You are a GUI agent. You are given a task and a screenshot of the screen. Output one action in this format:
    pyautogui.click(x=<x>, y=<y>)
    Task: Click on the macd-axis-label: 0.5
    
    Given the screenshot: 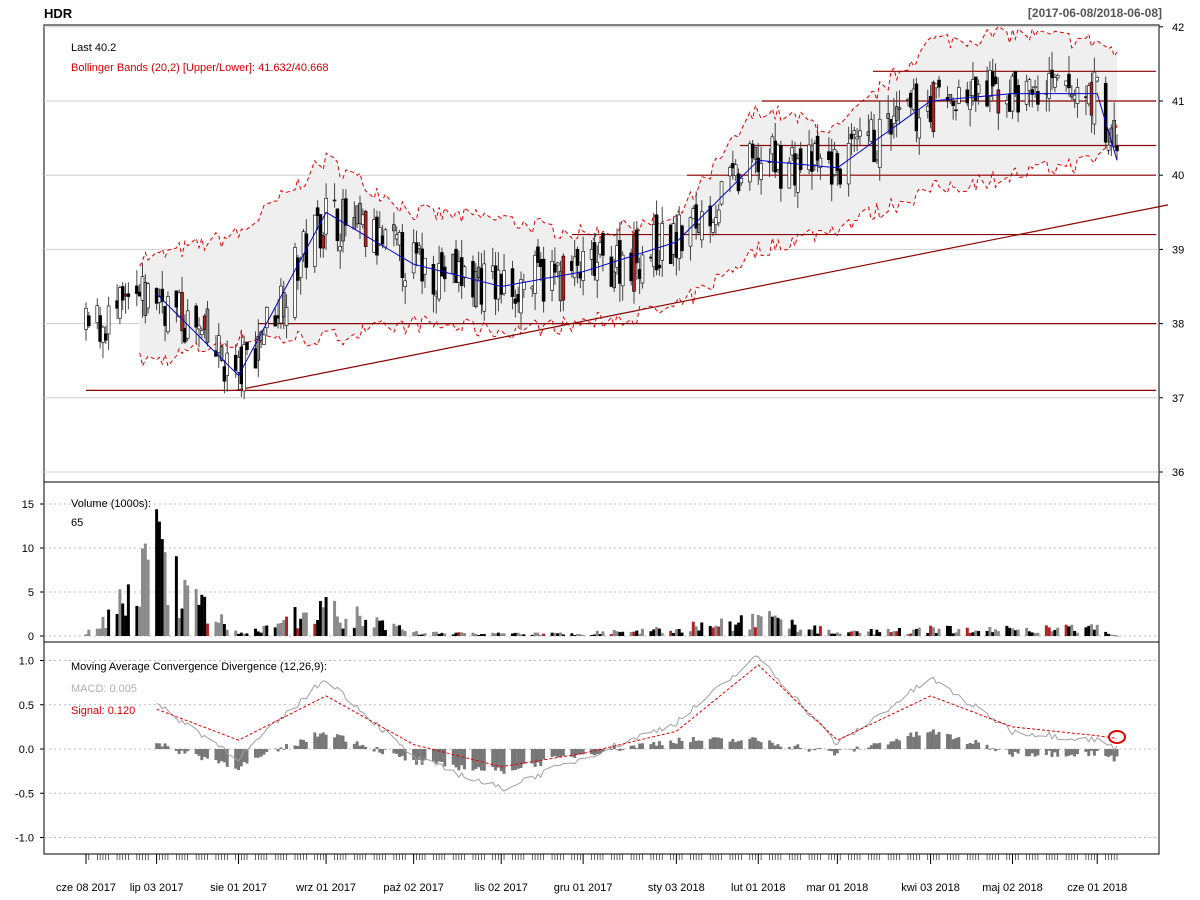 What is the action you would take?
    pyautogui.click(x=26, y=706)
    